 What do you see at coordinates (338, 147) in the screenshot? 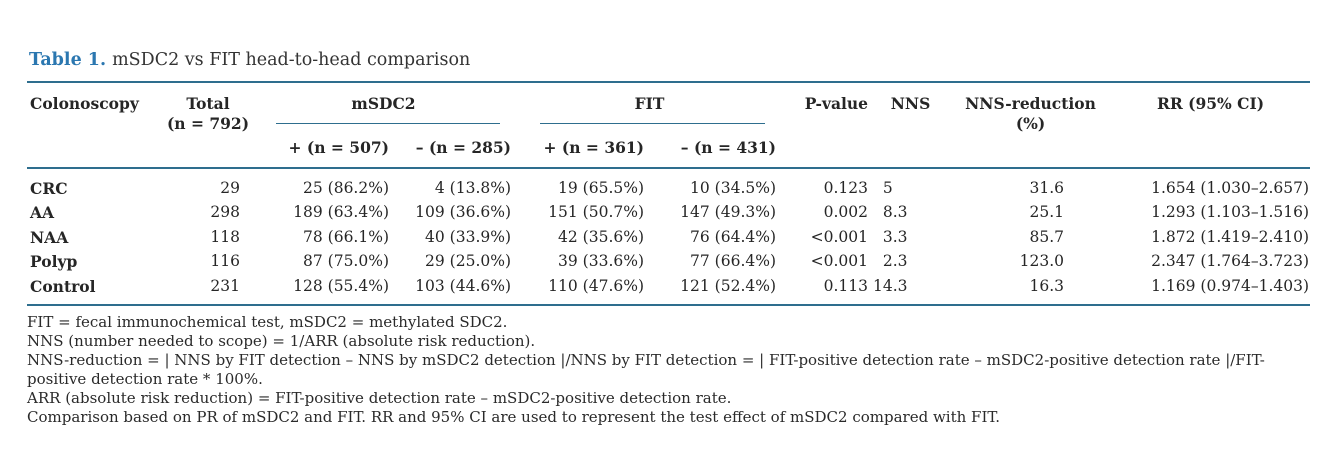
I see `col-subheader-msdc2-positive: + (n = 507)` at bounding box center [338, 147].